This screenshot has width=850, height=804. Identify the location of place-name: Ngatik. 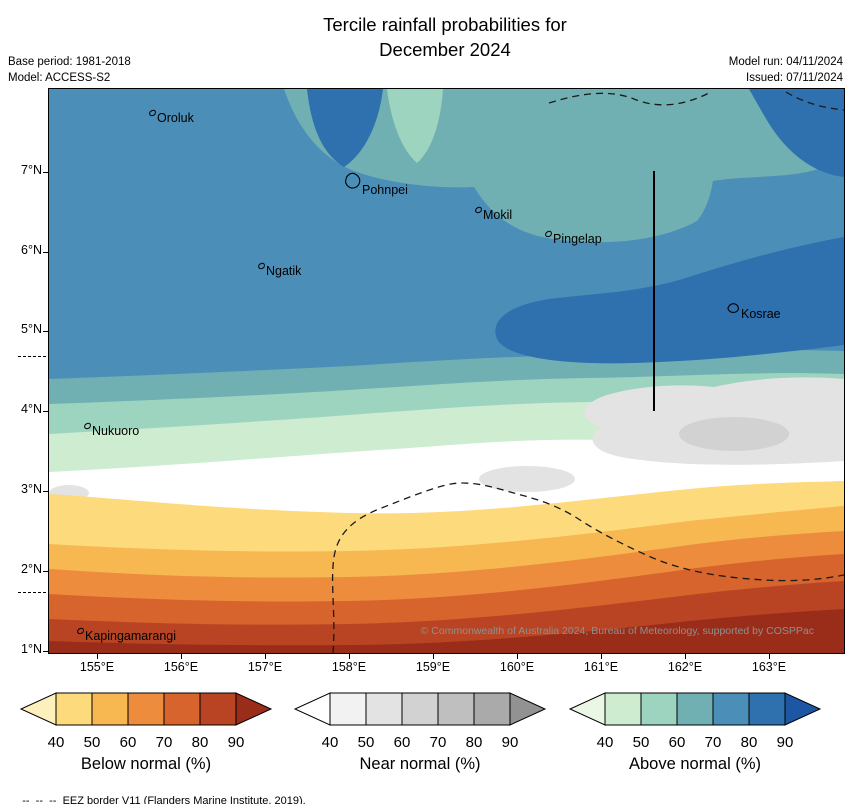
(284, 271).